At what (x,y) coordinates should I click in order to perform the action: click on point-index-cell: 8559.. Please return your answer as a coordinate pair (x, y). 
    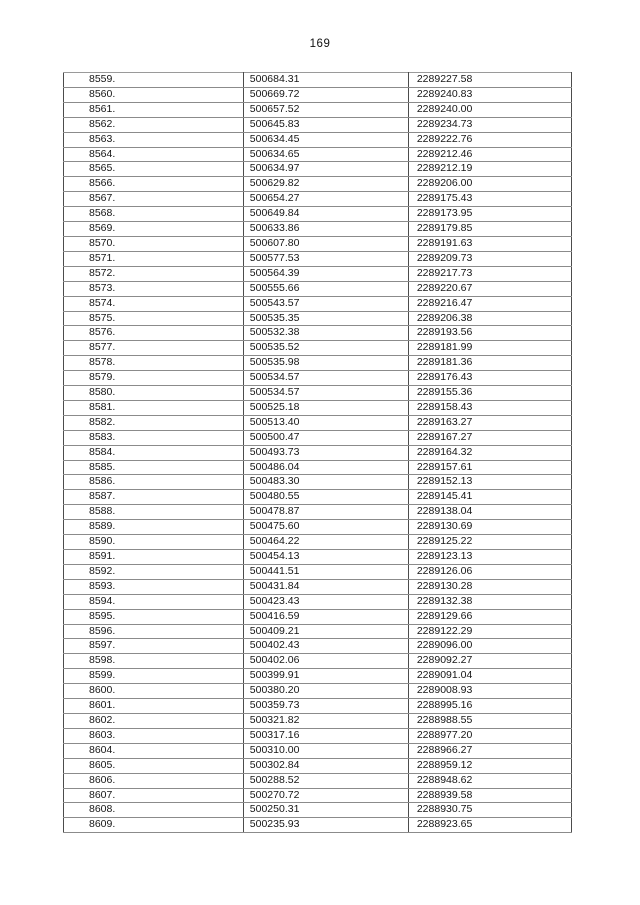
    Looking at the image, I should click on (153, 80).